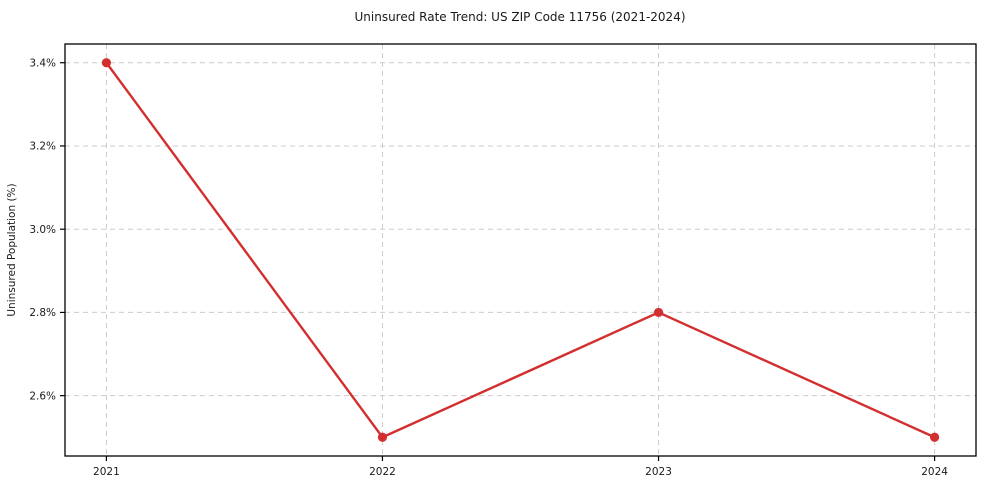 The height and width of the screenshot is (490, 989). I want to click on y-tick-label: 3.0%, so click(42, 230).